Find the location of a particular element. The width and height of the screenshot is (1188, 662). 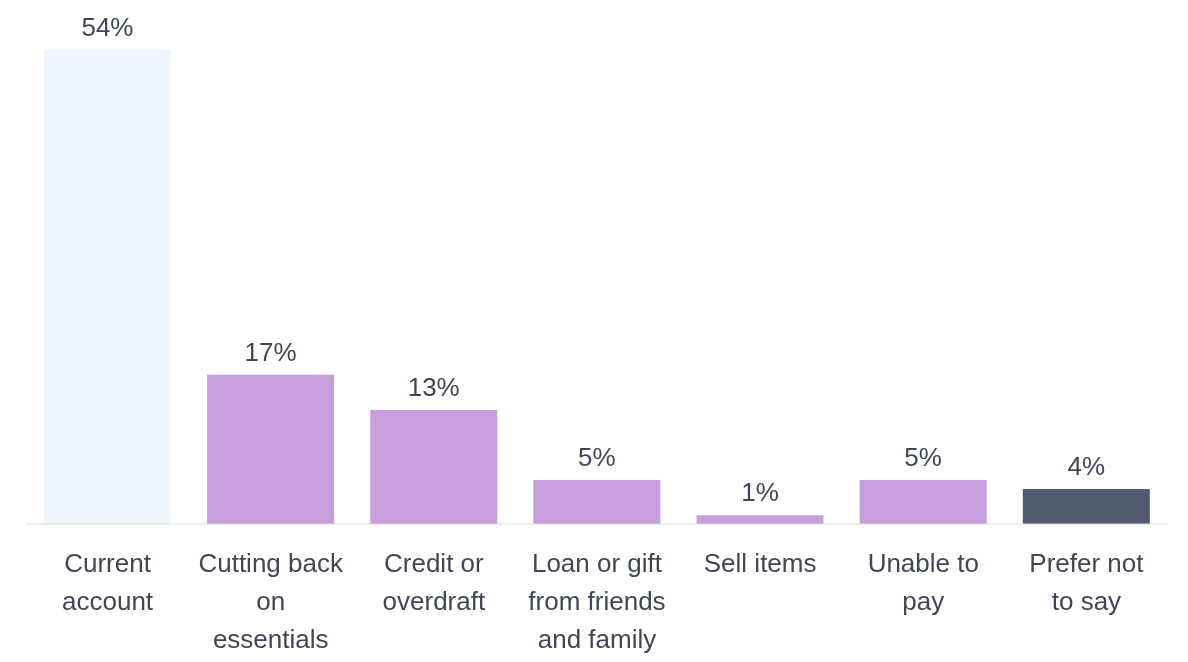

data-label: 17% is located at coordinates (270, 351).